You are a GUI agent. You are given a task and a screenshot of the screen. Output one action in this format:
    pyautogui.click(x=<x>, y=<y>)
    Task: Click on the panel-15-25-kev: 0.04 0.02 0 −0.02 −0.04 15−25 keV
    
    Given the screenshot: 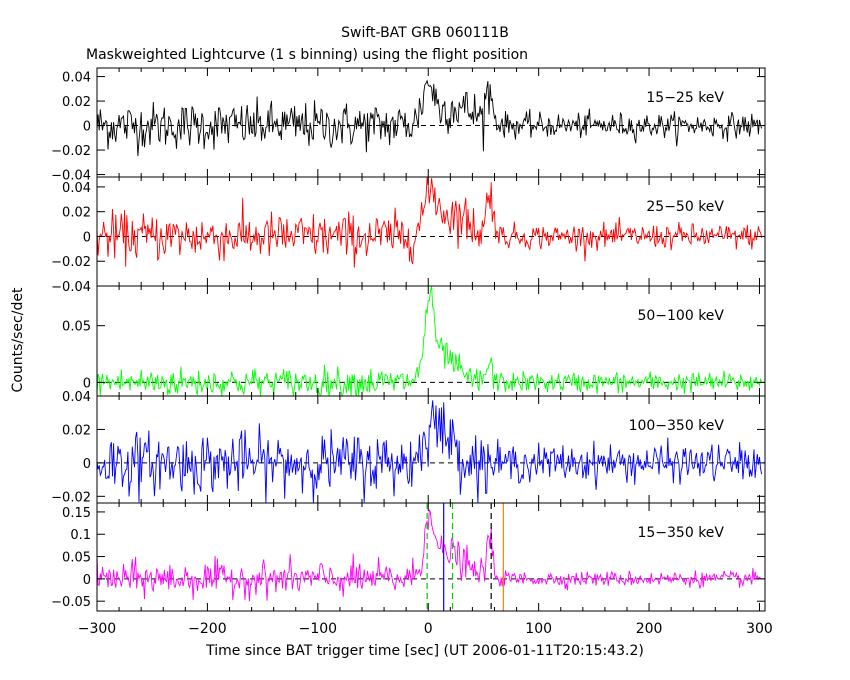 What is the action you would take?
    pyautogui.click(x=408, y=125)
    